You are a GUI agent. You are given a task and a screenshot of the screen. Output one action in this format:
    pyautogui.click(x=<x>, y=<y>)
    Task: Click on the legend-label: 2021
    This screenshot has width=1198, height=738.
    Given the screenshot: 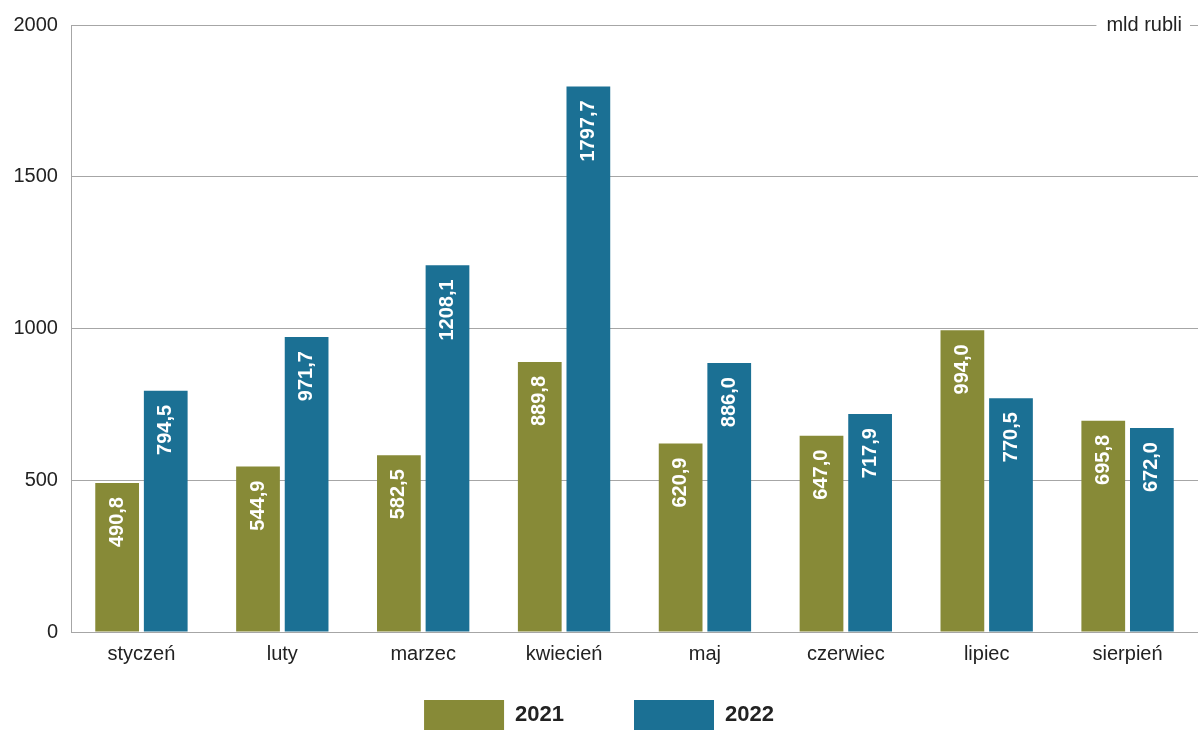 What is the action you would take?
    pyautogui.click(x=540, y=714)
    